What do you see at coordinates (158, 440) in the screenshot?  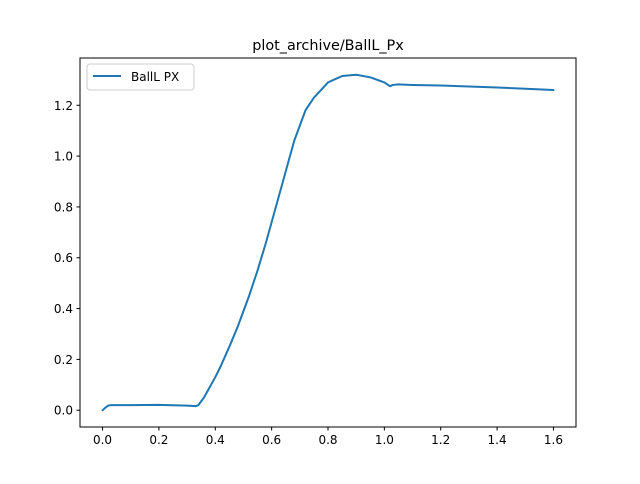 I see `x-tick-label: 0.2` at bounding box center [158, 440].